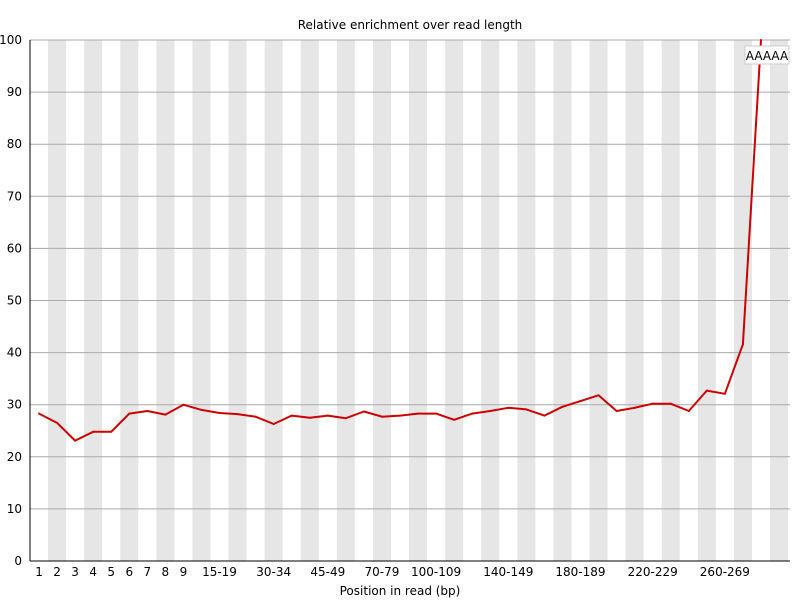 The image size is (800, 600). What do you see at coordinates (166, 572) in the screenshot?
I see `x-tick-label: 8` at bounding box center [166, 572].